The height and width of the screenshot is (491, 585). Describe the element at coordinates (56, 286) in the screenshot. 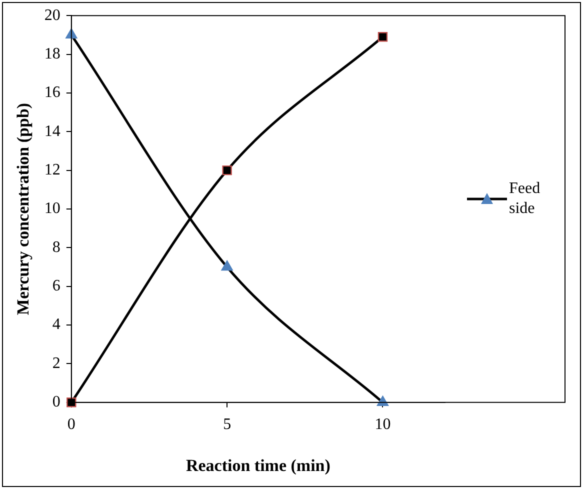

I see `y-tick-label: 6` at that location.